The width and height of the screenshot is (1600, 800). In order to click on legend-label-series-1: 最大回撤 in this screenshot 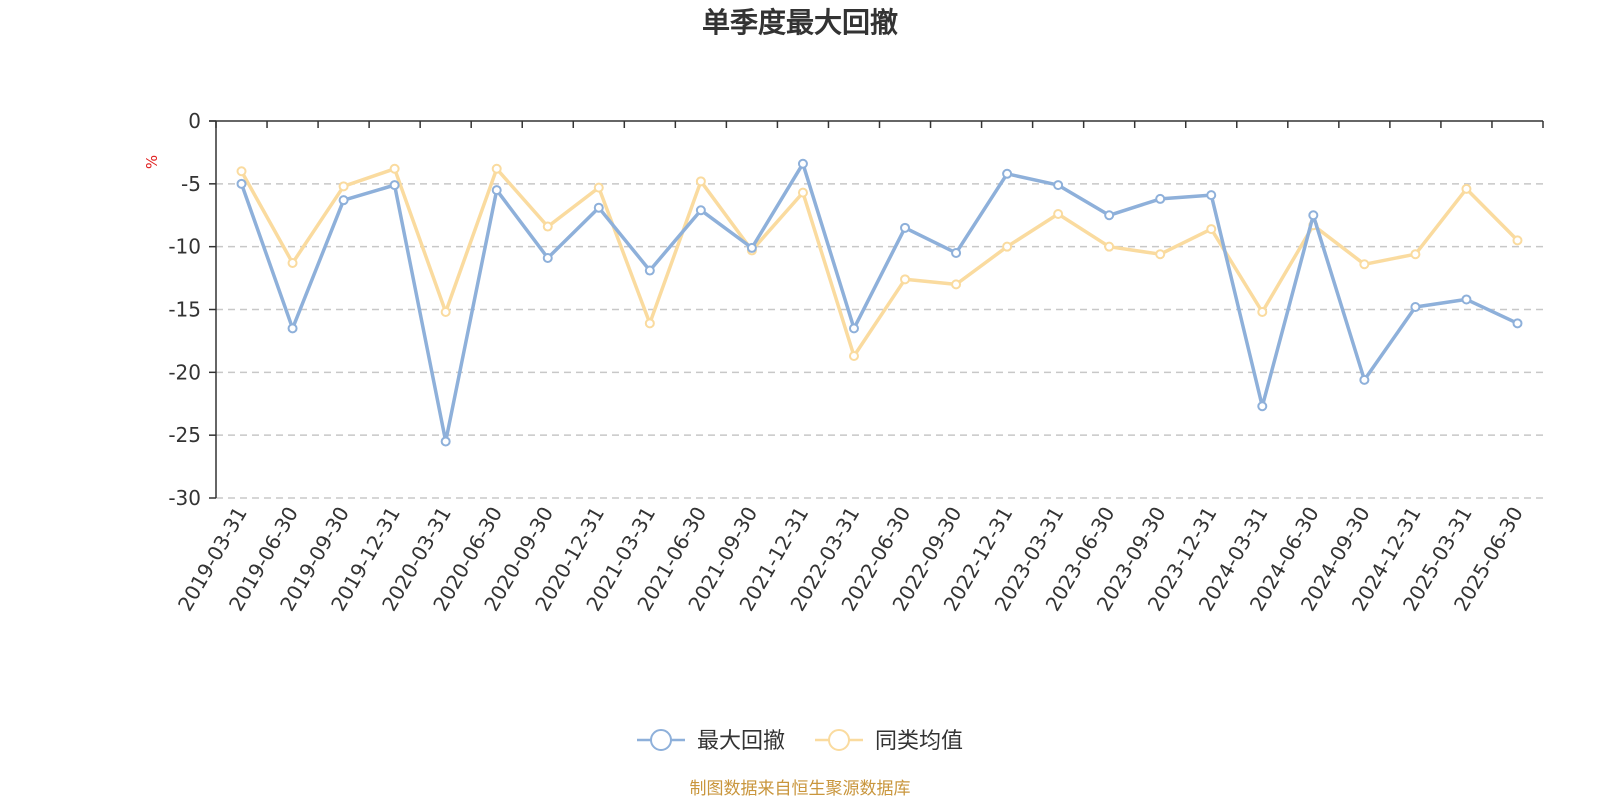, I will do `click(741, 741)`.